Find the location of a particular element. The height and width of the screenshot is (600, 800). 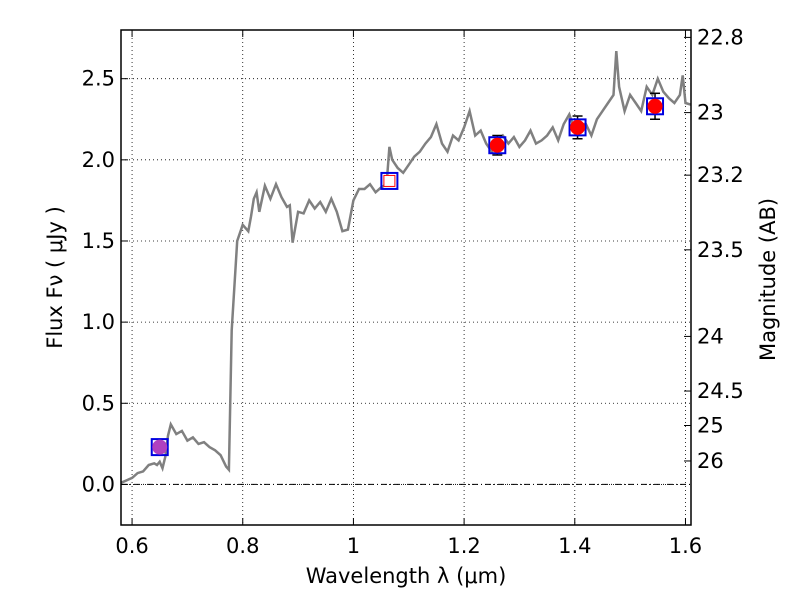

x-tick-label-0: 0.6 is located at coordinates (131, 546).